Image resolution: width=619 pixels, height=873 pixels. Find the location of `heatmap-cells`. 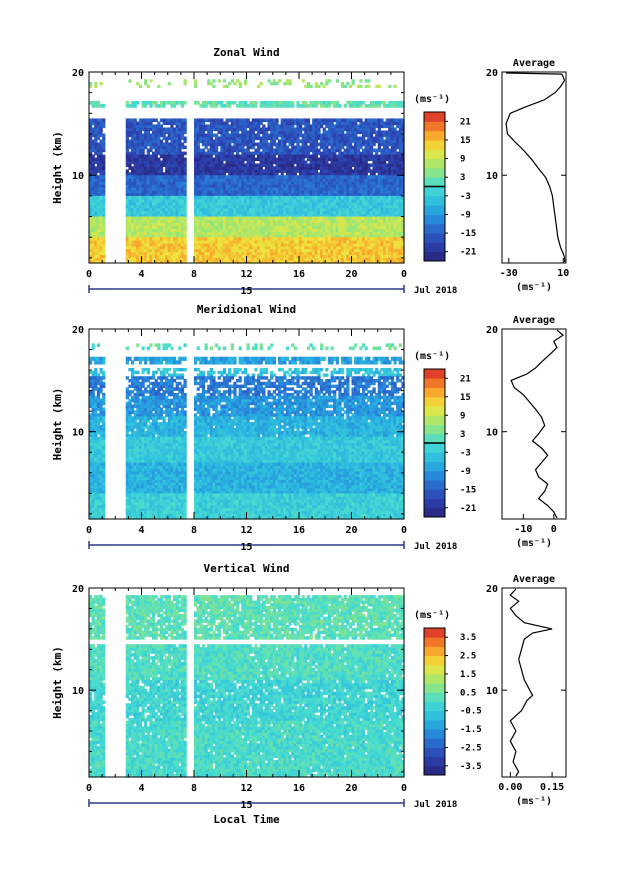

heatmap-cells is located at coordinates (247, 171).